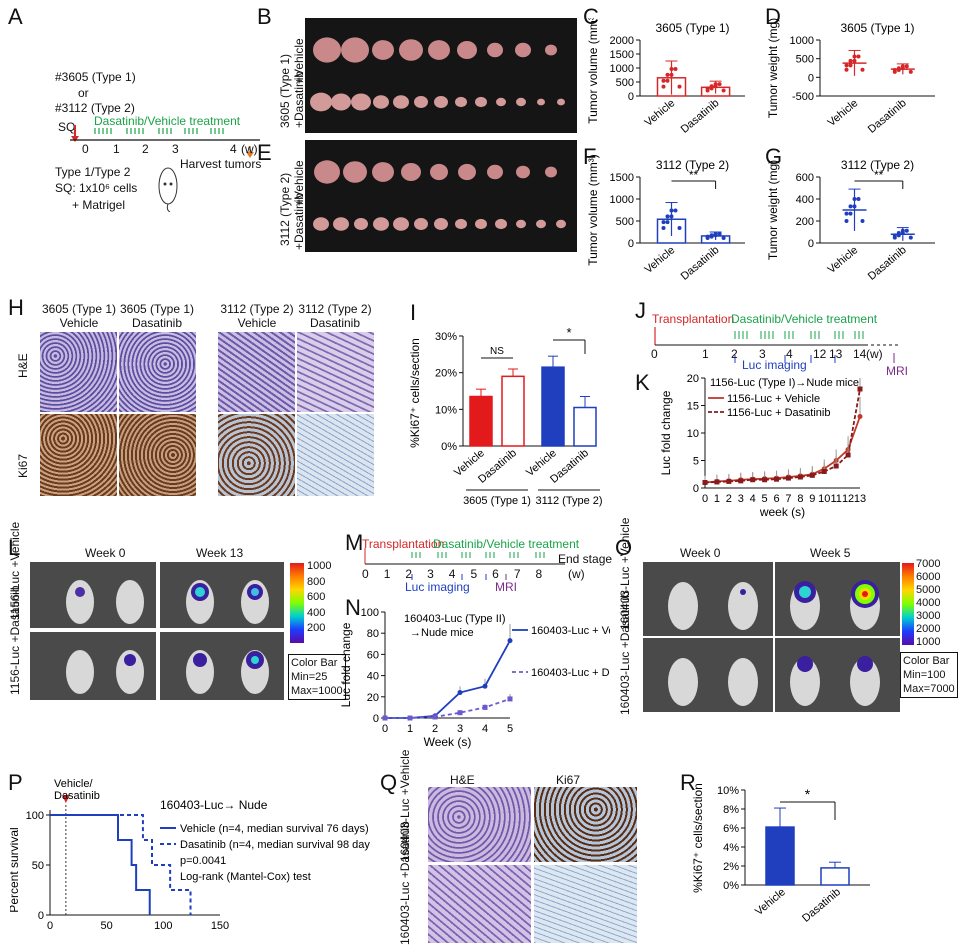  What do you see at coordinates (464, 564) in the screenshot?
I see `m-timeline` at bounding box center [464, 564].